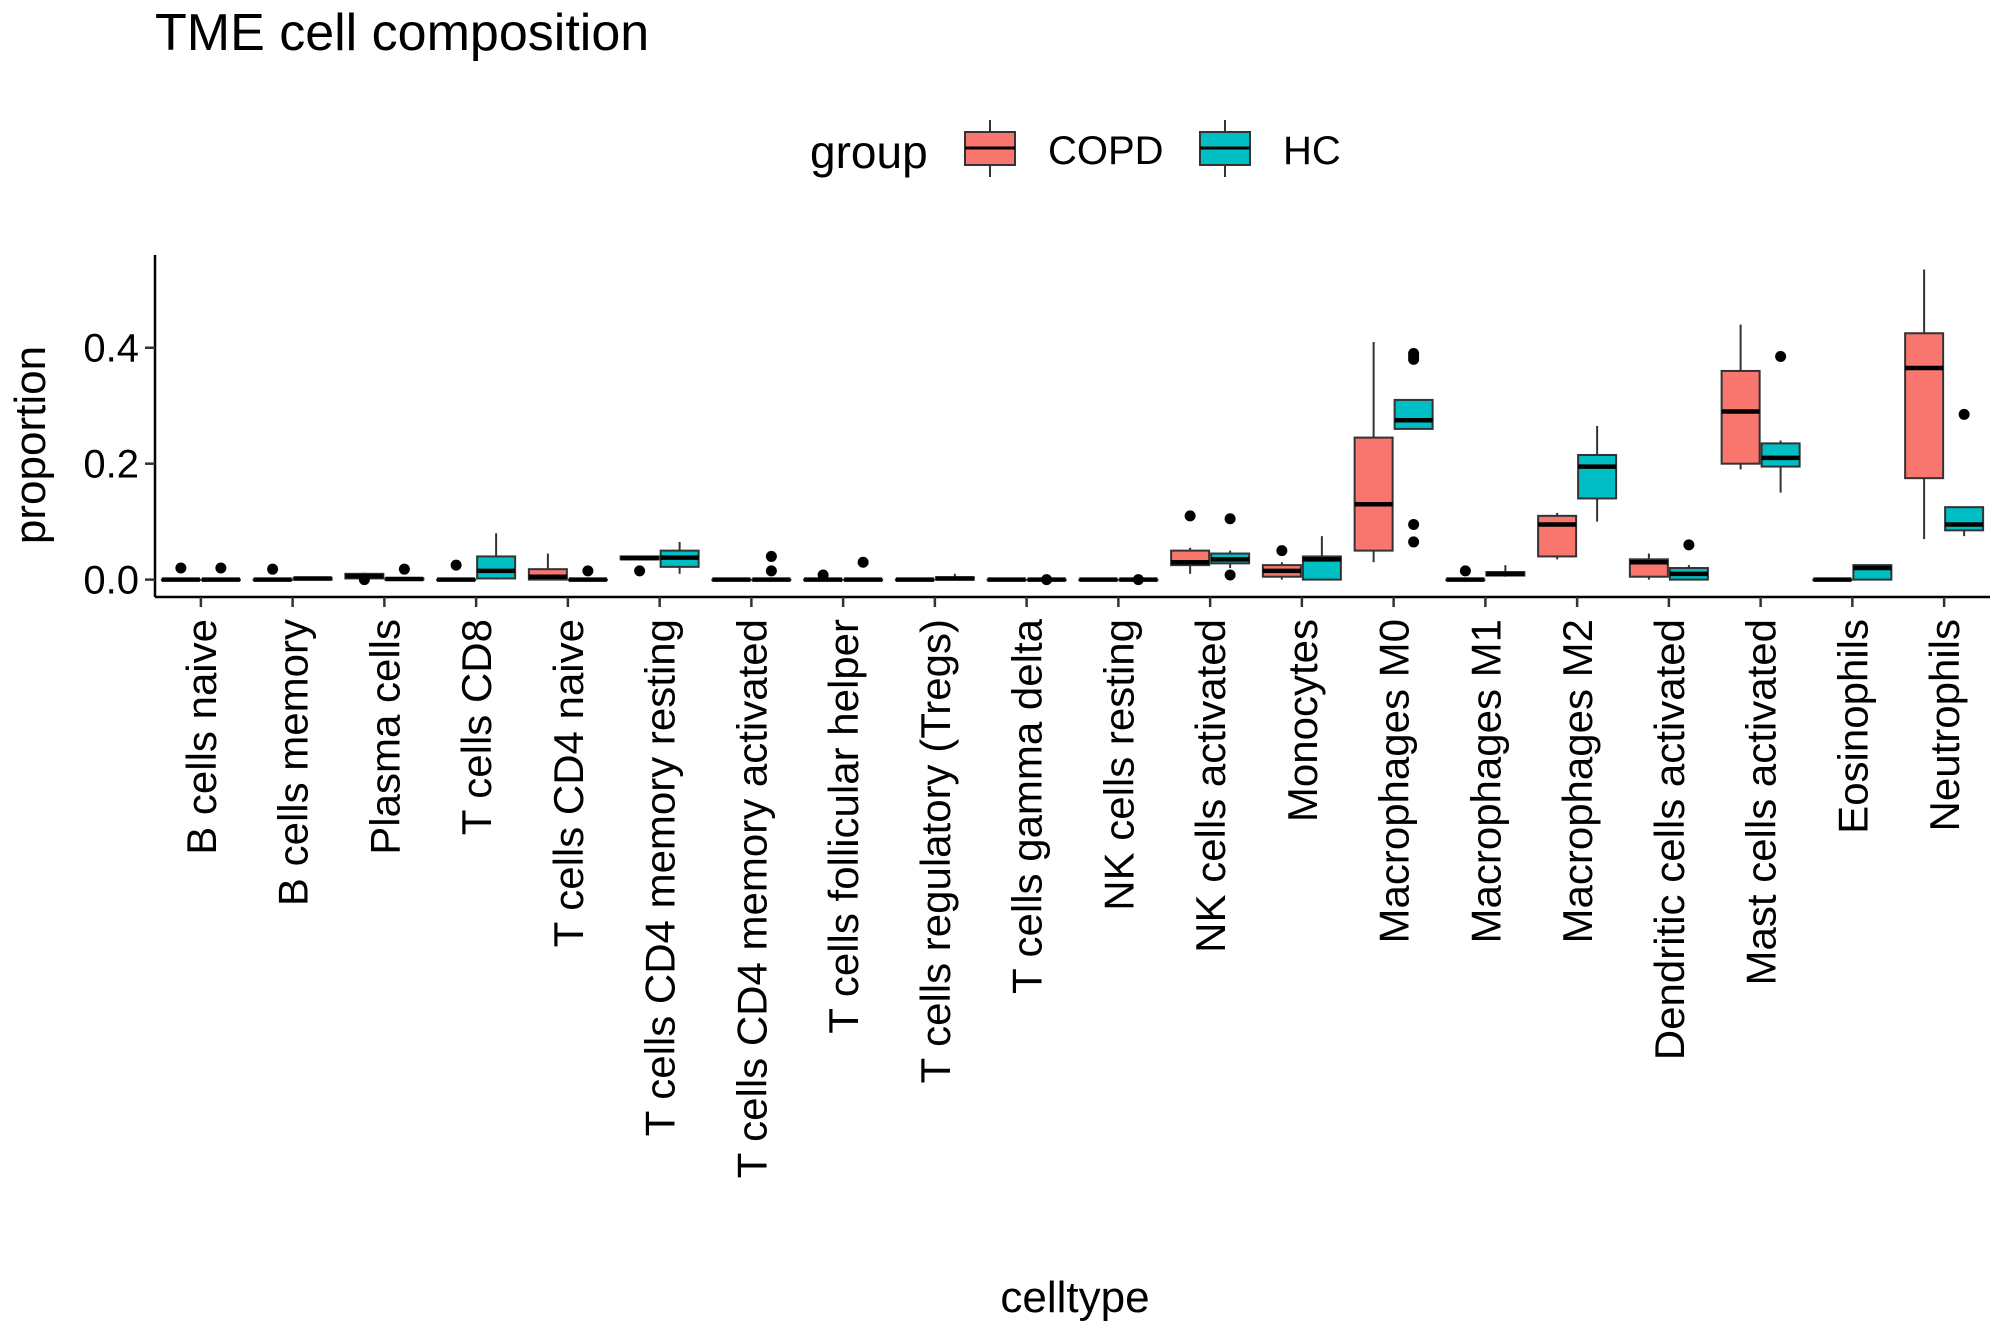  What do you see at coordinates (384, 737) in the screenshot?
I see `x-tick-label: Plasma cells` at bounding box center [384, 737].